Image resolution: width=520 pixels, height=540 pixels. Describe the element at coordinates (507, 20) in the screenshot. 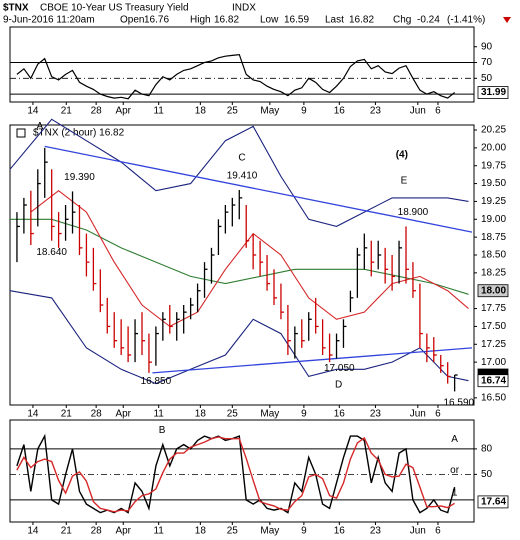

I see `down-arrow` at that location.